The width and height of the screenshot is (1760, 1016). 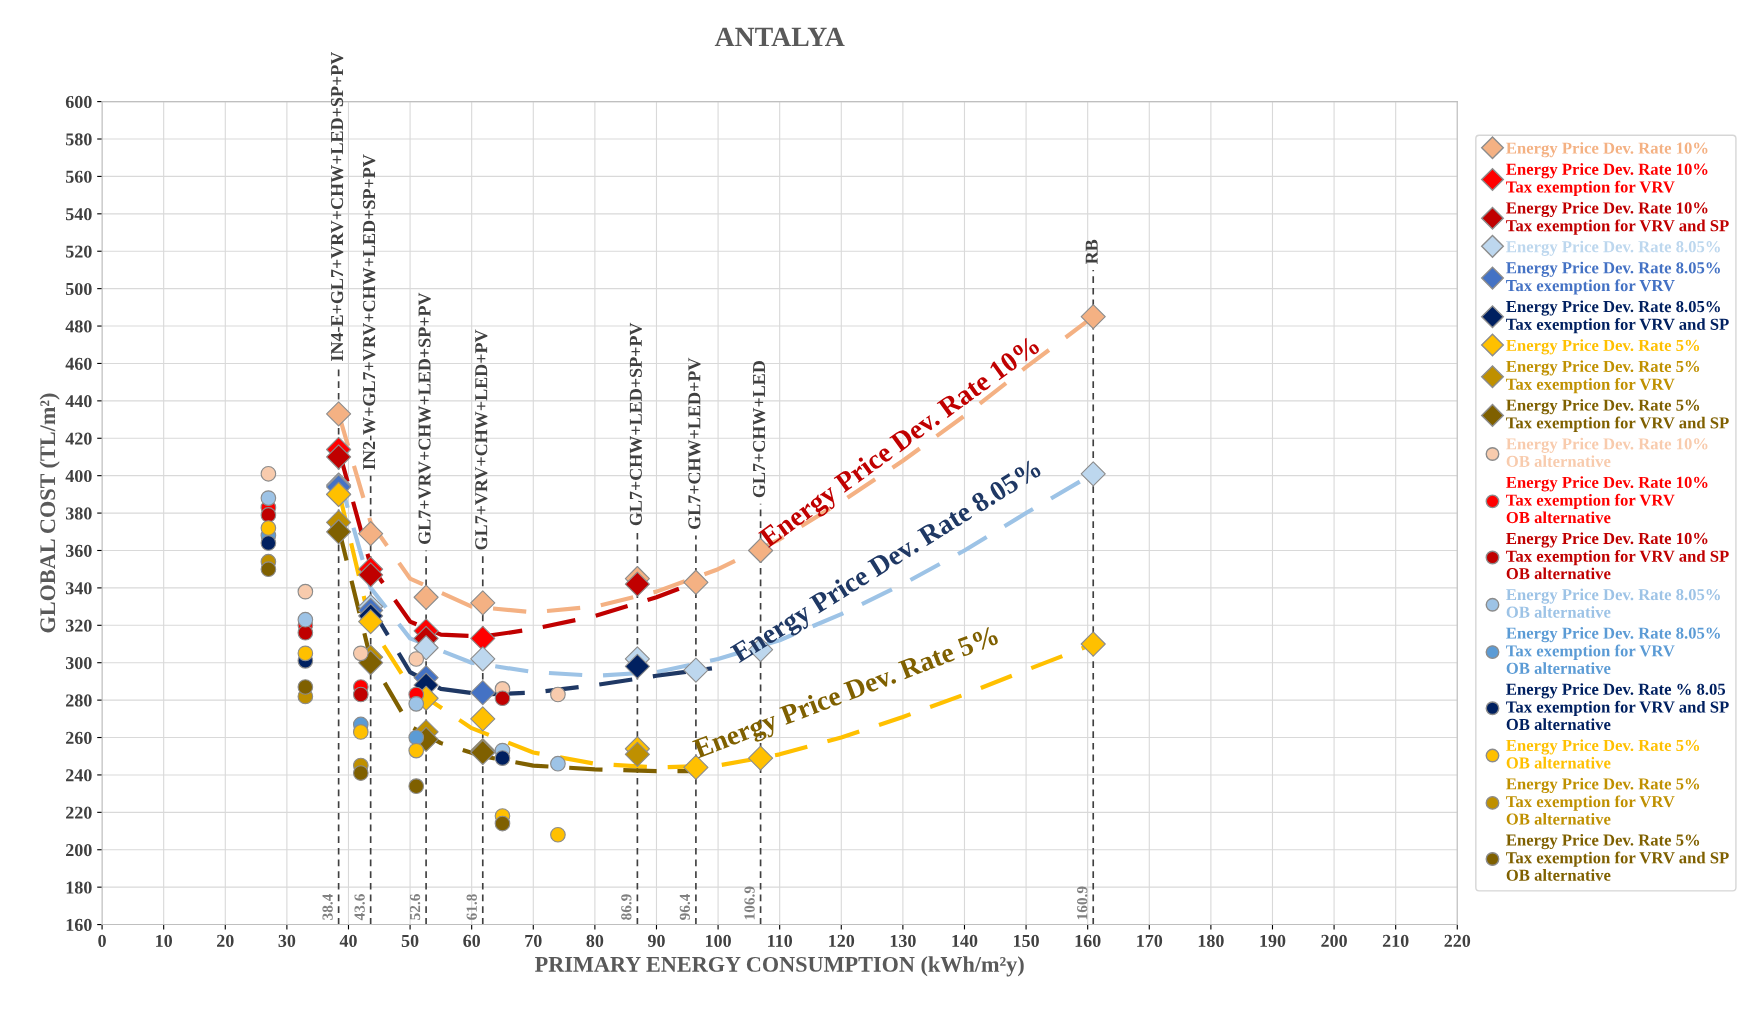 What do you see at coordinates (1613, 248) in the screenshot?
I see `legend-label: Energy Price Dev. Rate 8.05%` at bounding box center [1613, 248].